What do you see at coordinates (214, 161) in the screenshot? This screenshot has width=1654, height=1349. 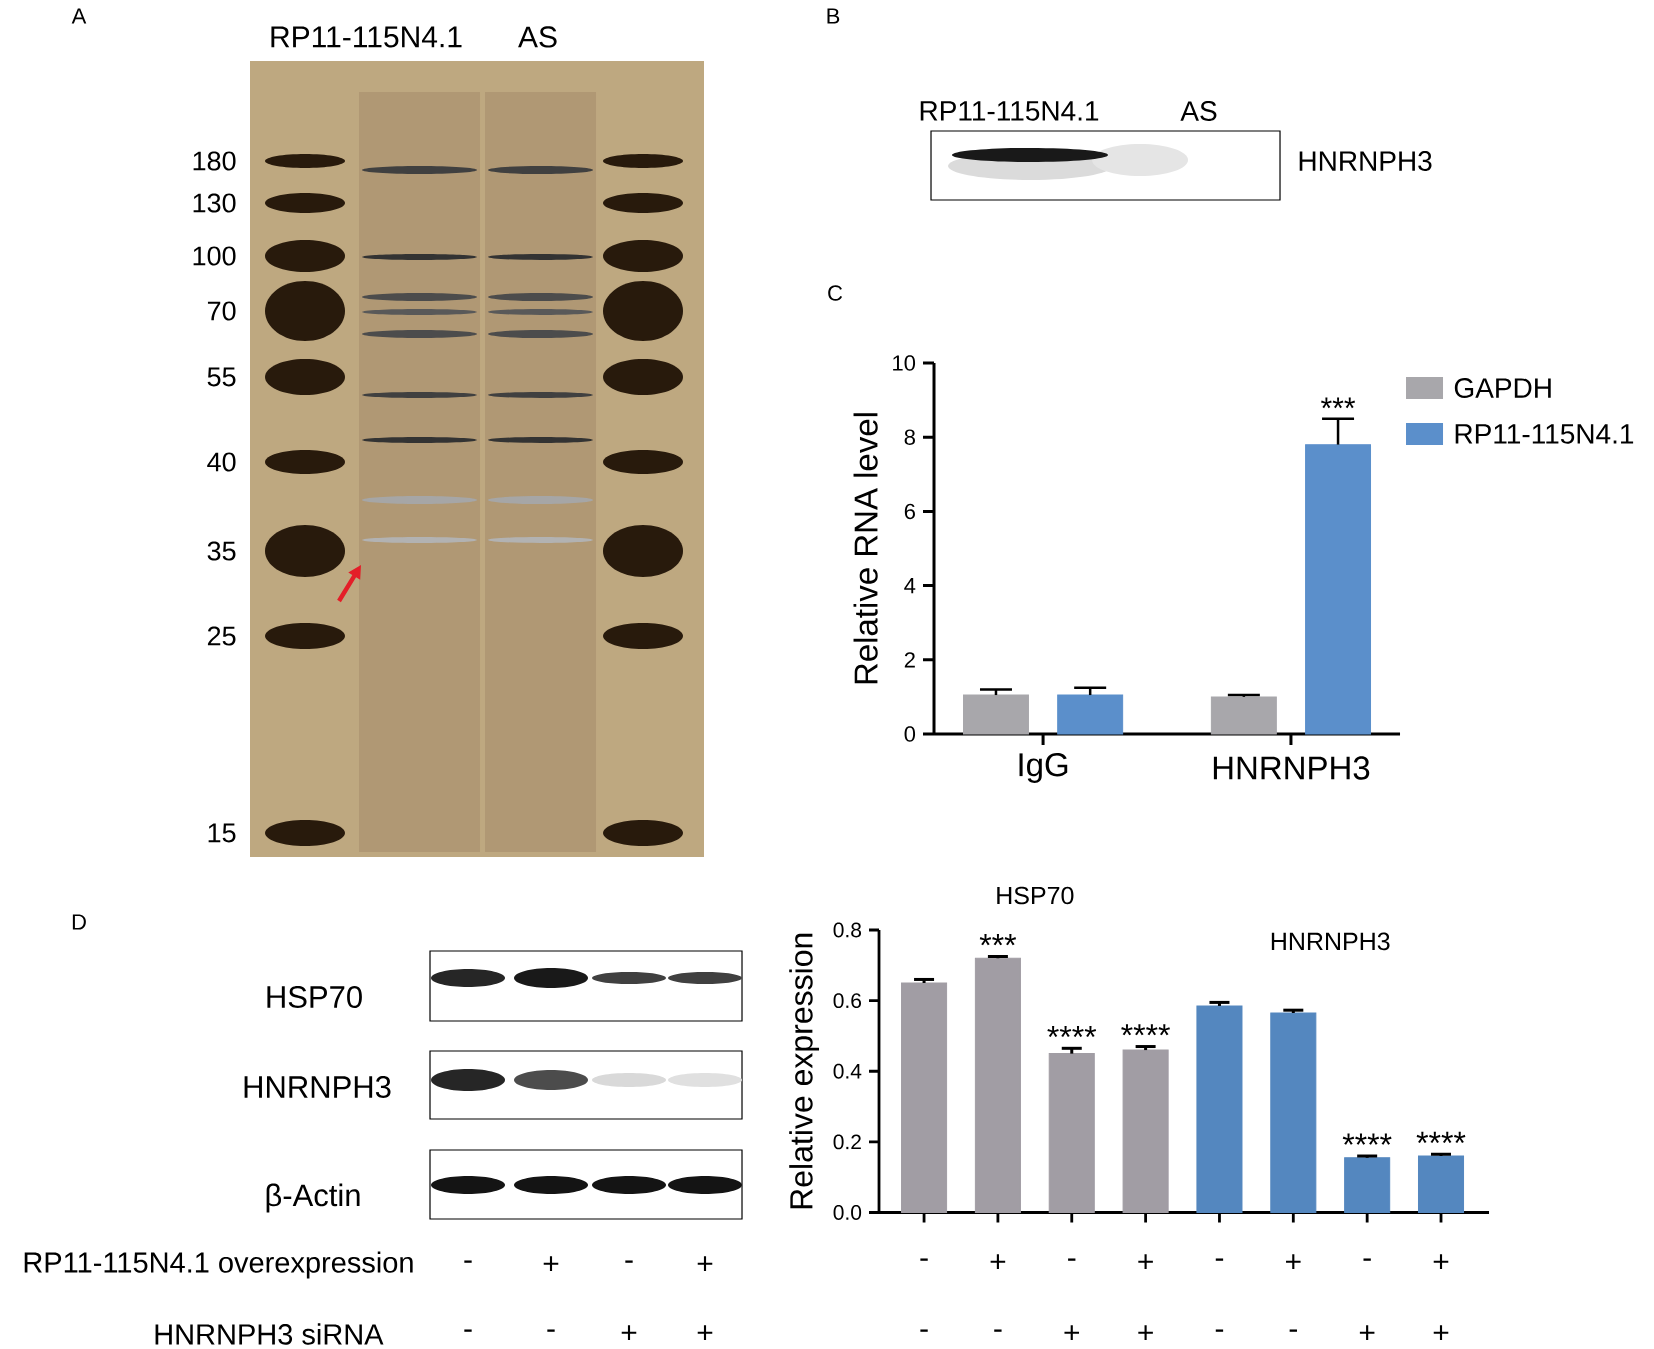 I see `text: 180` at bounding box center [214, 161].